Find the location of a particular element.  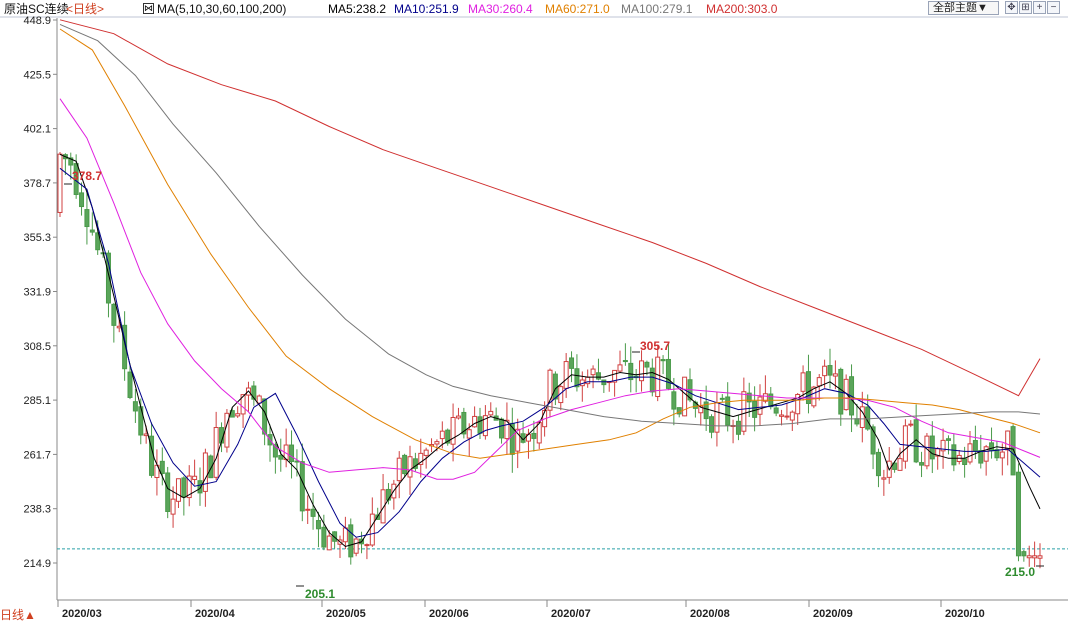

zoom-out-icon: − is located at coordinates (1053, 7).